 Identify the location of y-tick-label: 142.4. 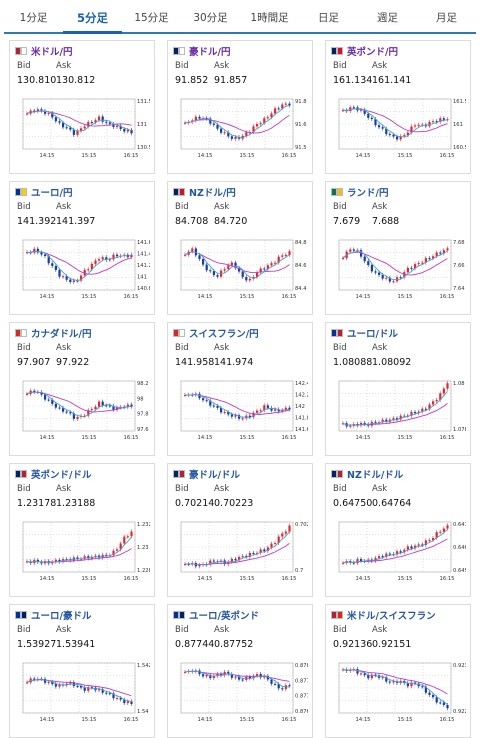
(301, 384).